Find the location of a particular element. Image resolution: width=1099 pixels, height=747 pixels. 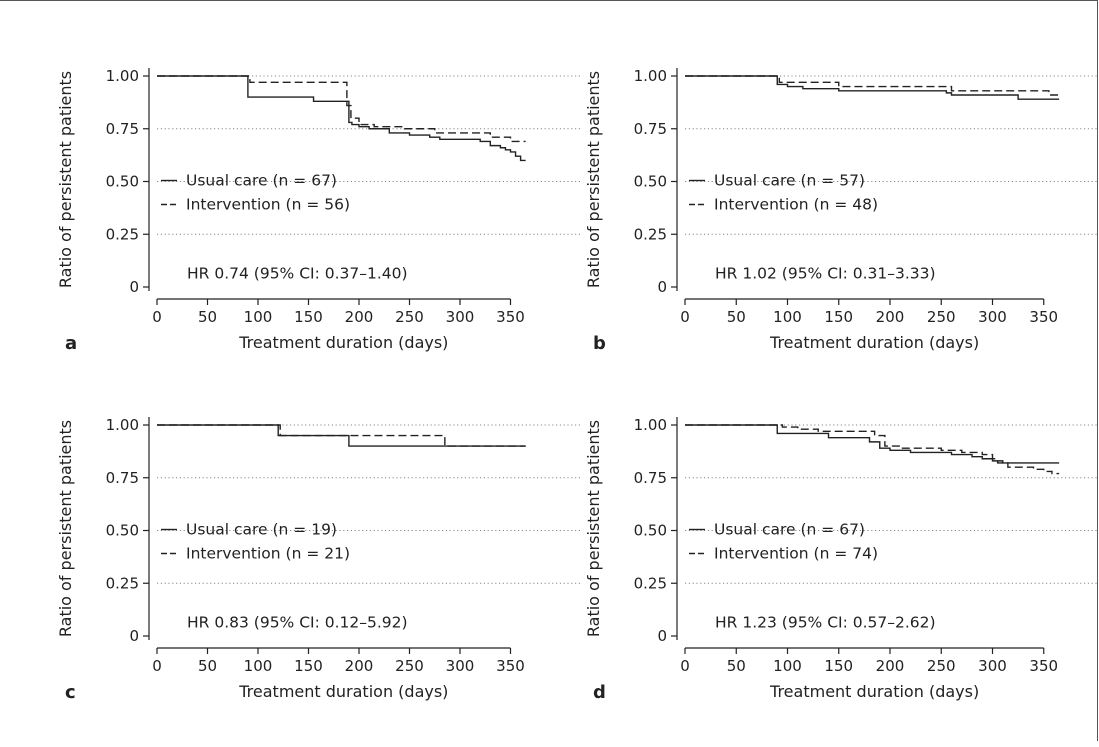

panel-letter: c is located at coordinates (70, 692).